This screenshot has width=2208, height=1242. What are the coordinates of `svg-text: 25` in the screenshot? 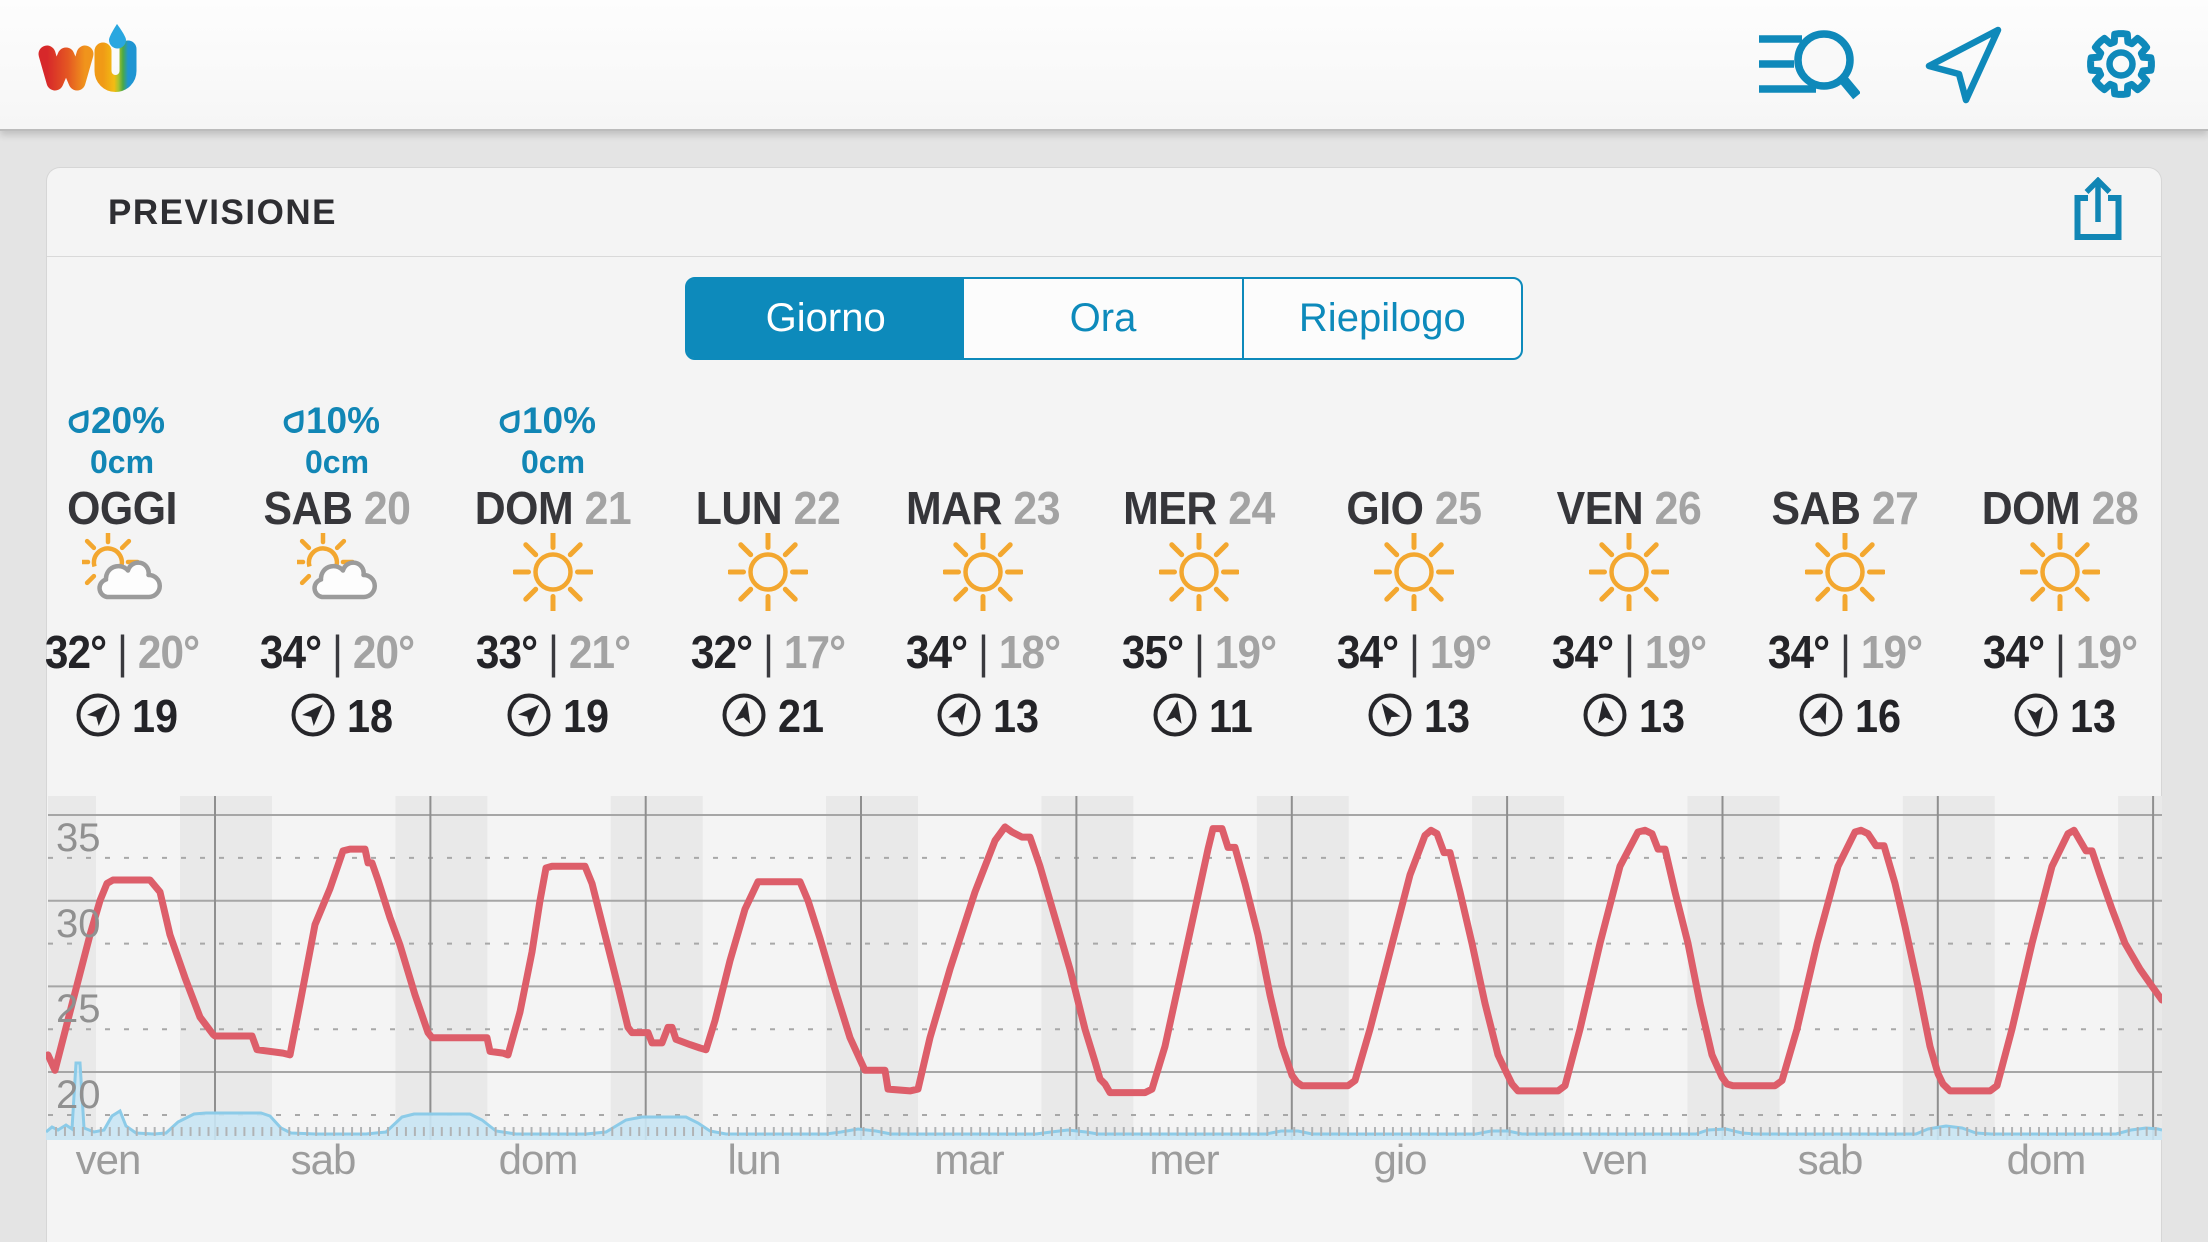 It's located at (78, 1009).